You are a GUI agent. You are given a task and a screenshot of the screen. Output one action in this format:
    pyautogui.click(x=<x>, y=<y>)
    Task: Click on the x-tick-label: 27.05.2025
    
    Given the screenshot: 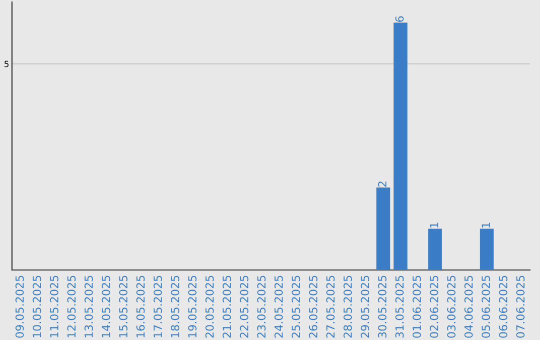 What is the action you would take?
    pyautogui.click(x=330, y=307)
    